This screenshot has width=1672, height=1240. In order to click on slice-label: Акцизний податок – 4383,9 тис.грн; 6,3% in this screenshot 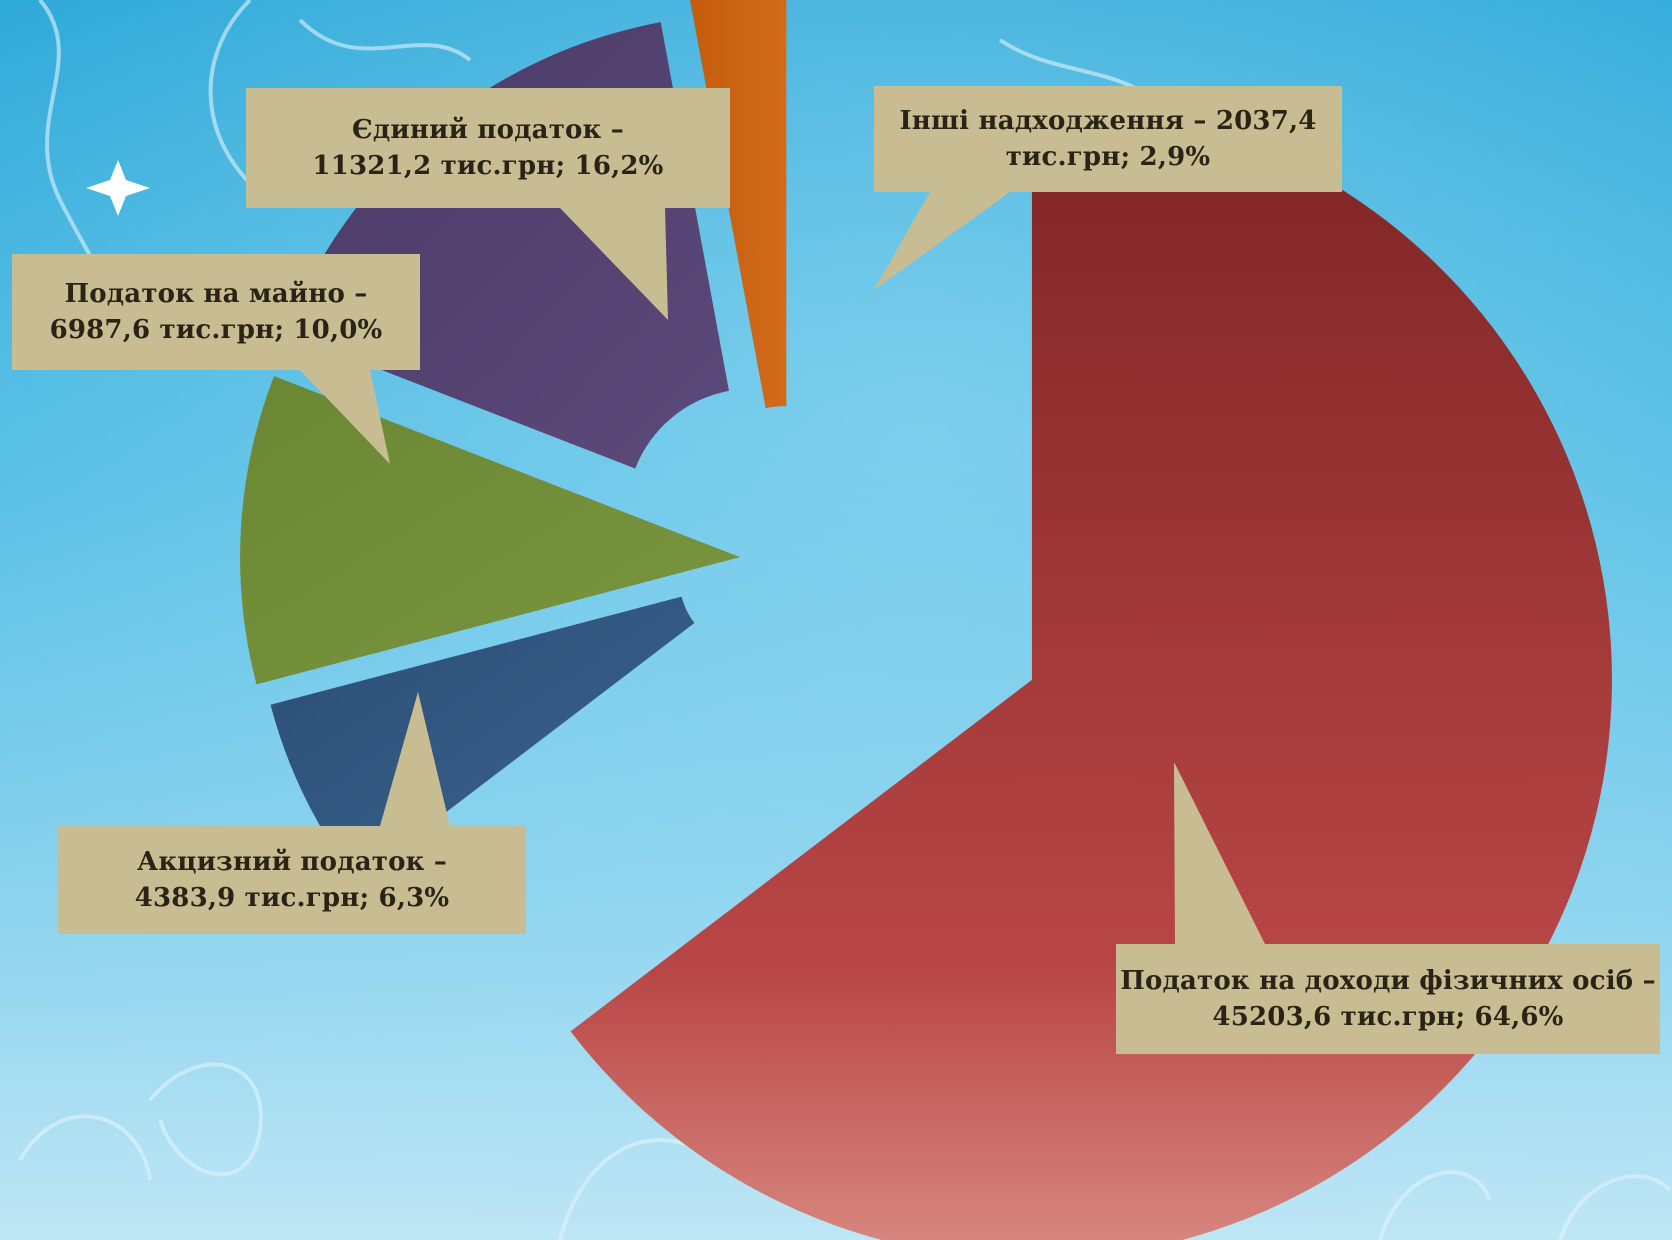, I will do `click(292, 880)`.